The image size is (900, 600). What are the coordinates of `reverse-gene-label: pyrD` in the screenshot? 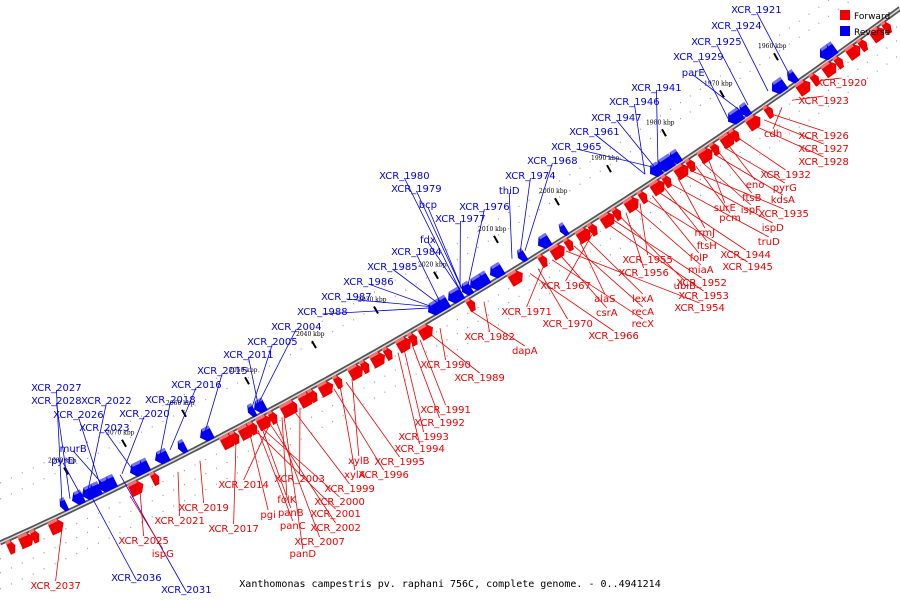 It's located at (63, 461).